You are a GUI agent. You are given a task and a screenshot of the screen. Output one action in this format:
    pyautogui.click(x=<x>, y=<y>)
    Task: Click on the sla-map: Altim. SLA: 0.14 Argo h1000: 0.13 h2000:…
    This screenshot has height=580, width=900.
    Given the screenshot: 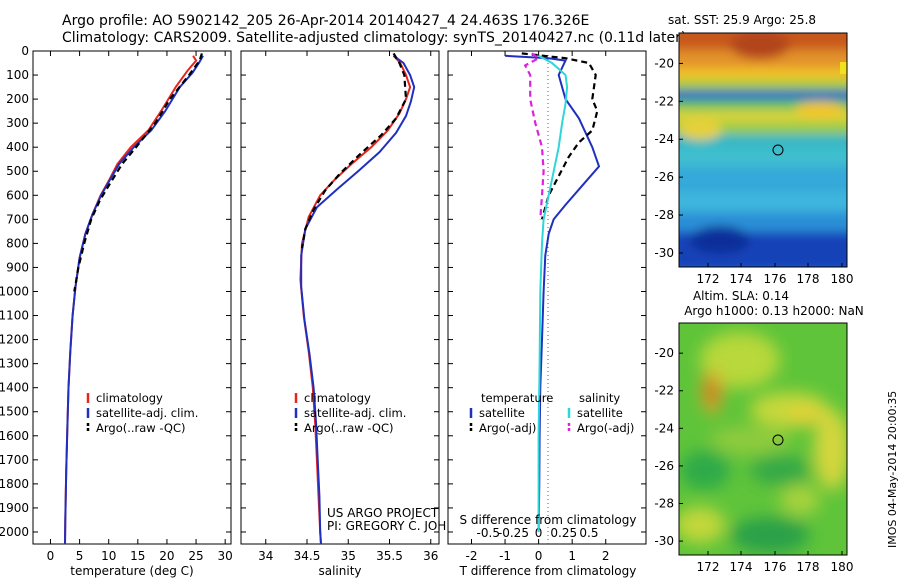 What is the action you would take?
    pyautogui.click(x=758, y=431)
    